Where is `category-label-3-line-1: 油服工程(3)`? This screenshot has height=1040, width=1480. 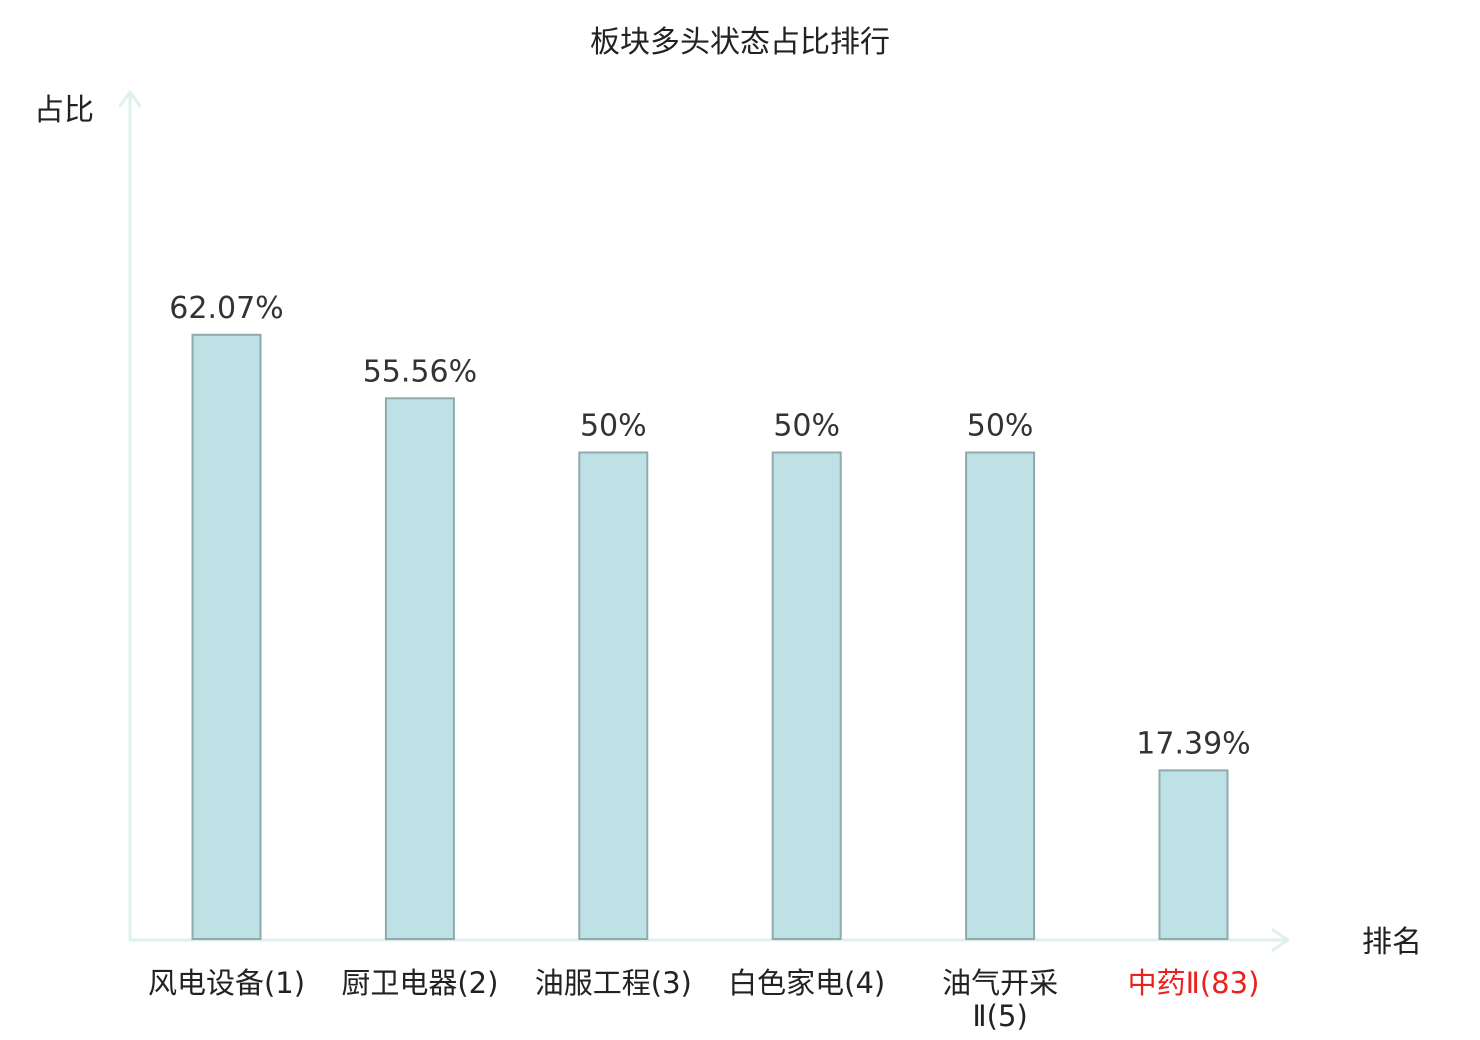
category-label-3-line-1: 油服工程(3) is located at coordinates (613, 983).